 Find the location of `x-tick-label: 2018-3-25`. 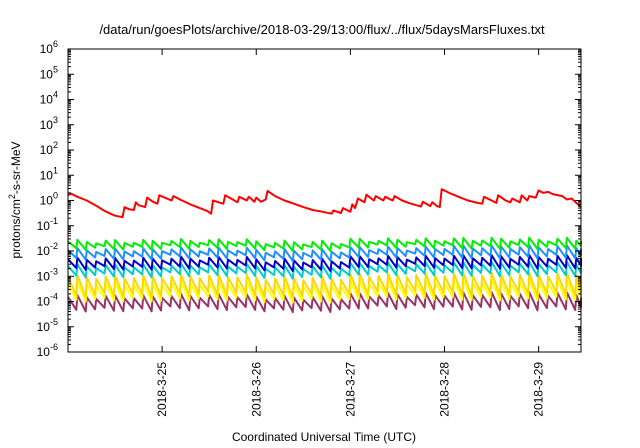

x-tick-label: 2018-3-25 is located at coordinates (162, 389).